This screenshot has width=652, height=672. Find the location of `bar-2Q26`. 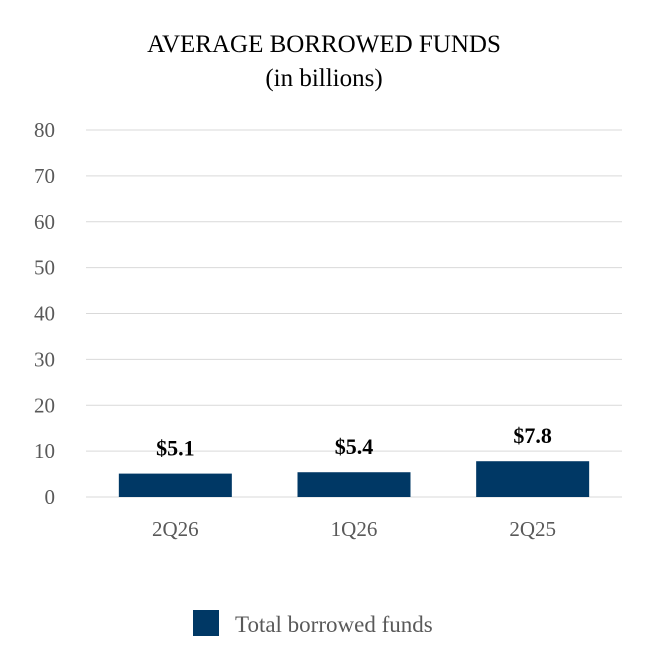

bar-2Q26 is located at coordinates (175, 485).